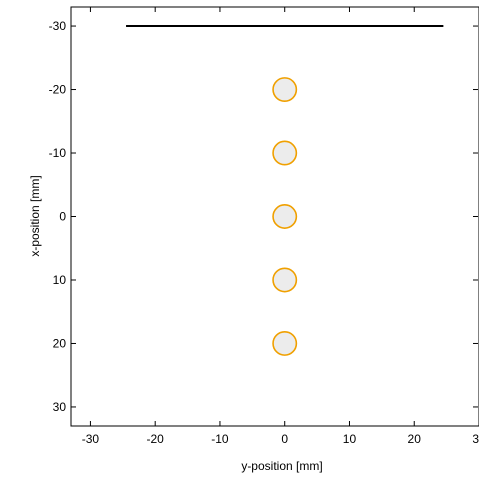  Describe the element at coordinates (350, 439) in the screenshot. I see `x-tick-label: 10` at that location.